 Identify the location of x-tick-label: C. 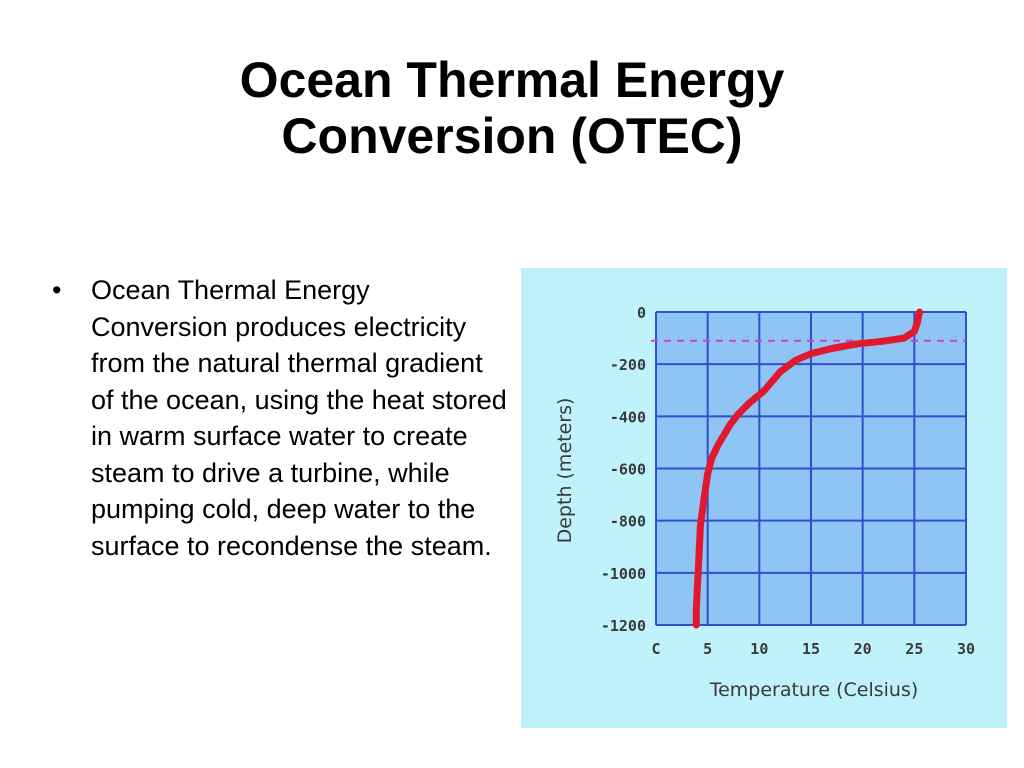
(655, 649).